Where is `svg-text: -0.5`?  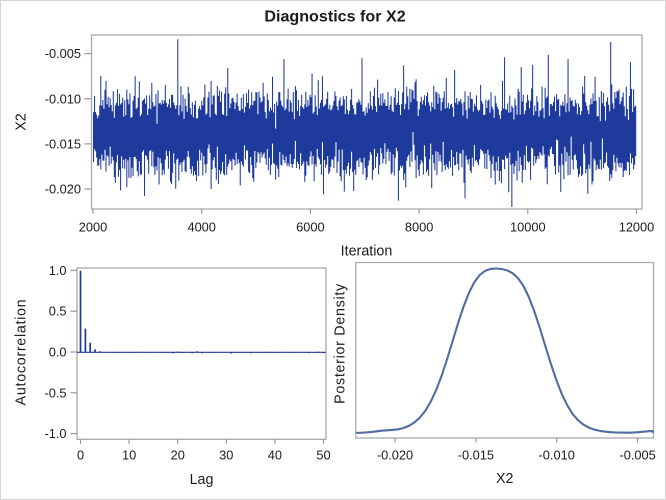
svg-text: -0.5 is located at coordinates (55, 392).